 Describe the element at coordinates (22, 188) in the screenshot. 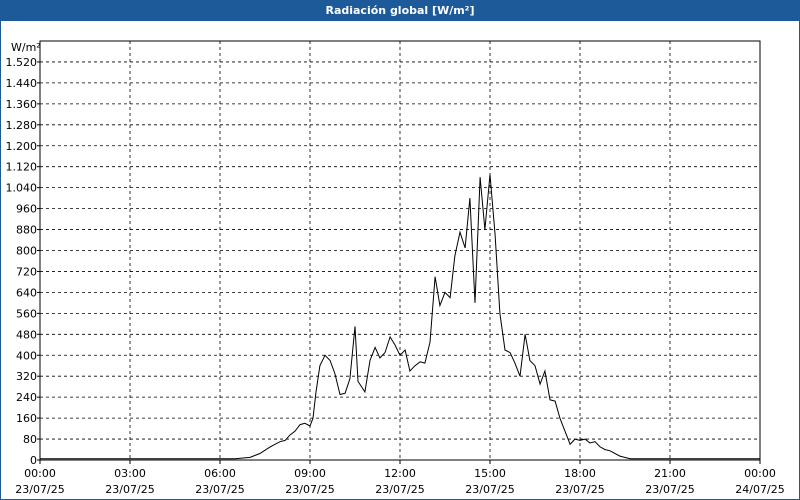

I see `y-tick-label: 1.040` at that location.